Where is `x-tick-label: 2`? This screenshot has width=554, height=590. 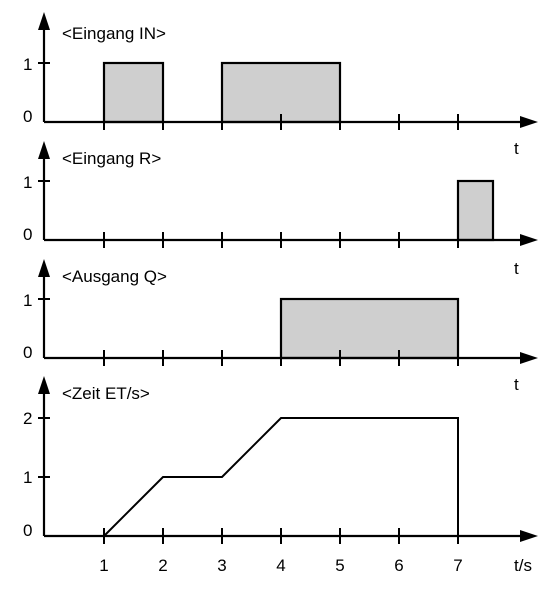 x-tick-label: 2 is located at coordinates (162, 565).